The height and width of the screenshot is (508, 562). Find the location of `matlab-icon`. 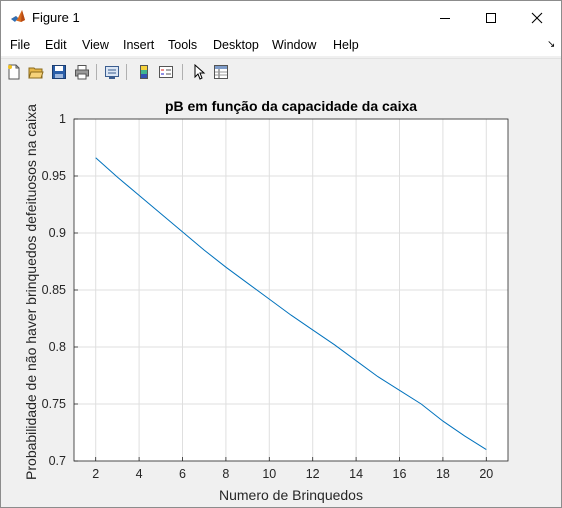

matlab-icon is located at coordinates (18, 17).